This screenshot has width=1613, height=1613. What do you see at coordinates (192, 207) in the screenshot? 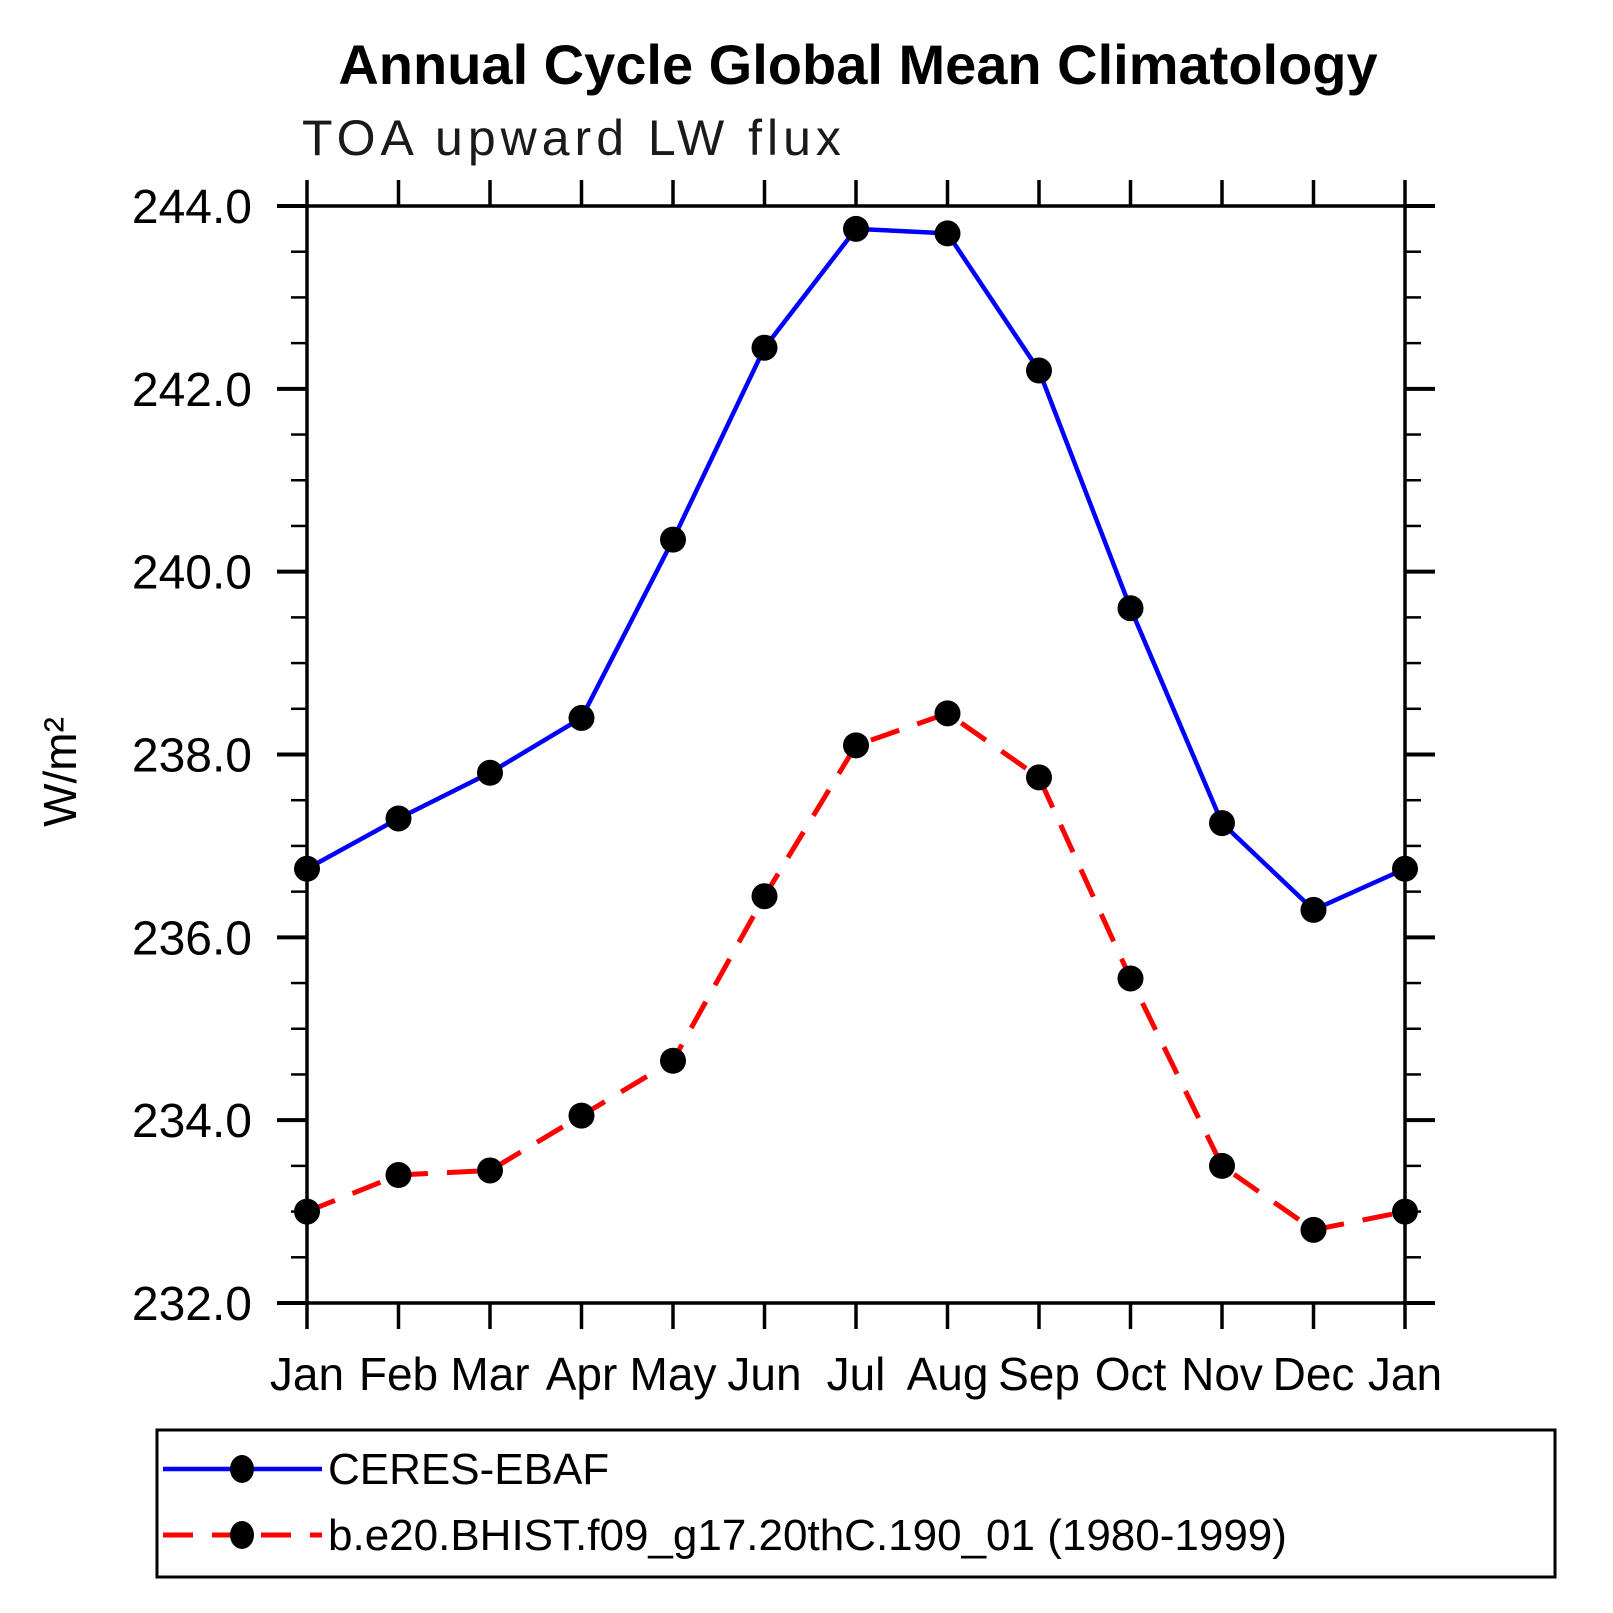
I see `y-tick-label: 244.0` at bounding box center [192, 207].